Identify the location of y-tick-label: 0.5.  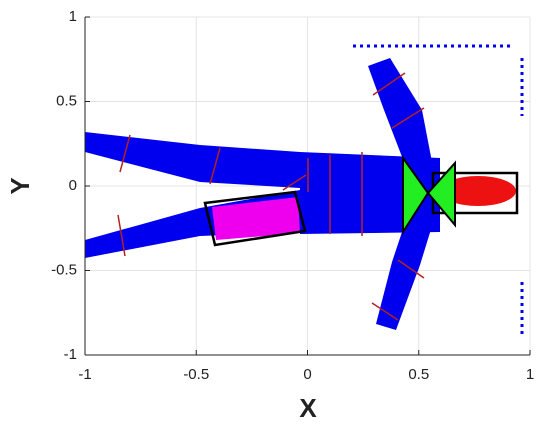
(66, 100).